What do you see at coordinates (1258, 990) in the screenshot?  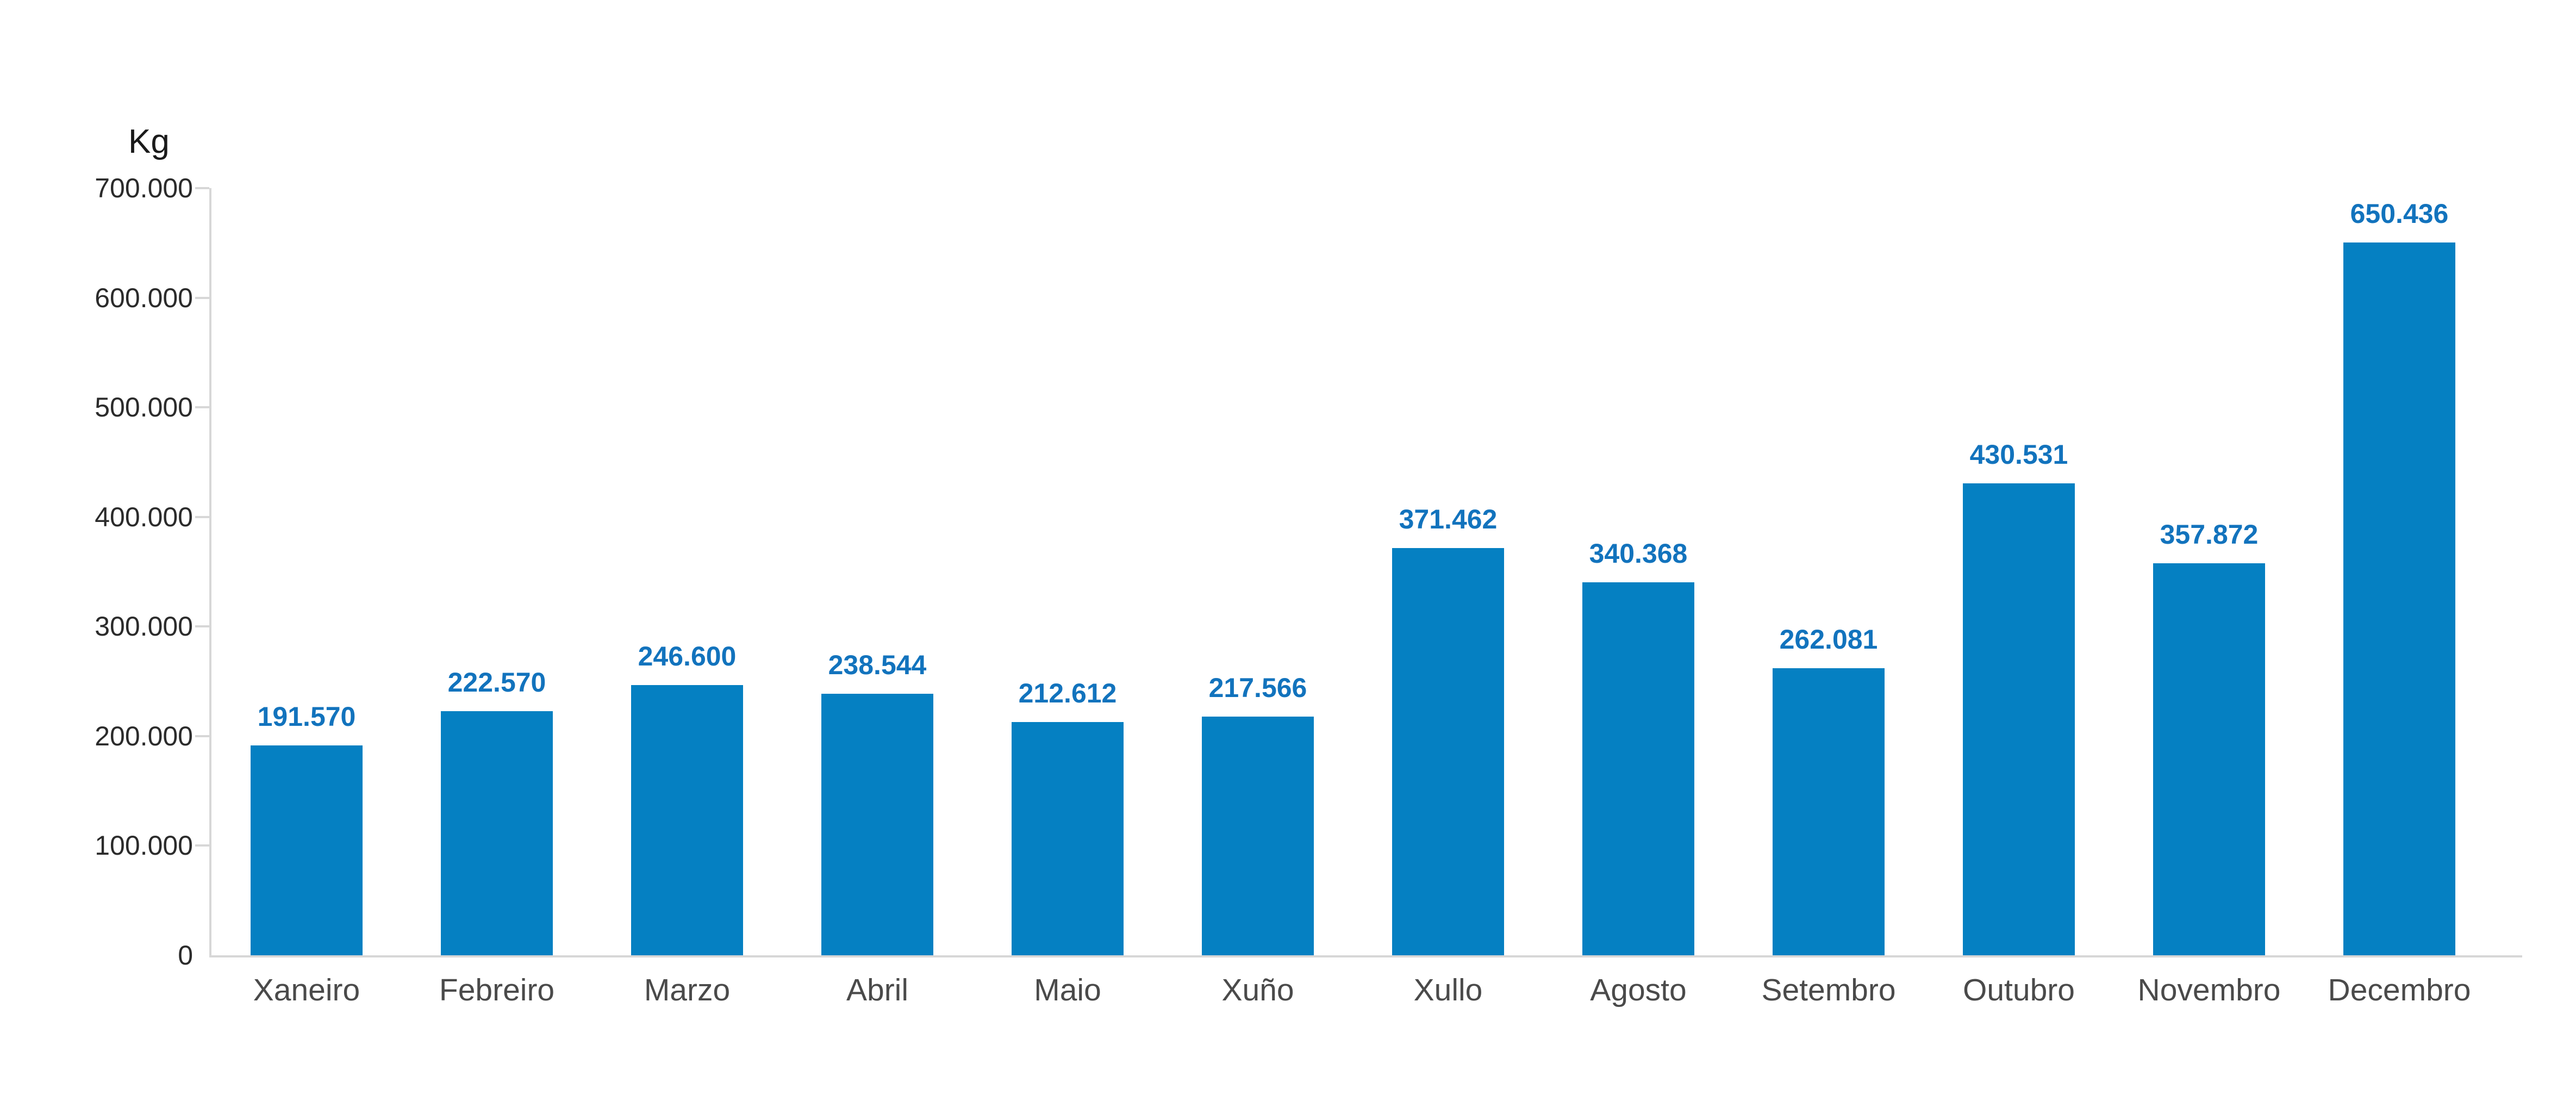 I see `x-tick-label: Xuño` at bounding box center [1258, 990].